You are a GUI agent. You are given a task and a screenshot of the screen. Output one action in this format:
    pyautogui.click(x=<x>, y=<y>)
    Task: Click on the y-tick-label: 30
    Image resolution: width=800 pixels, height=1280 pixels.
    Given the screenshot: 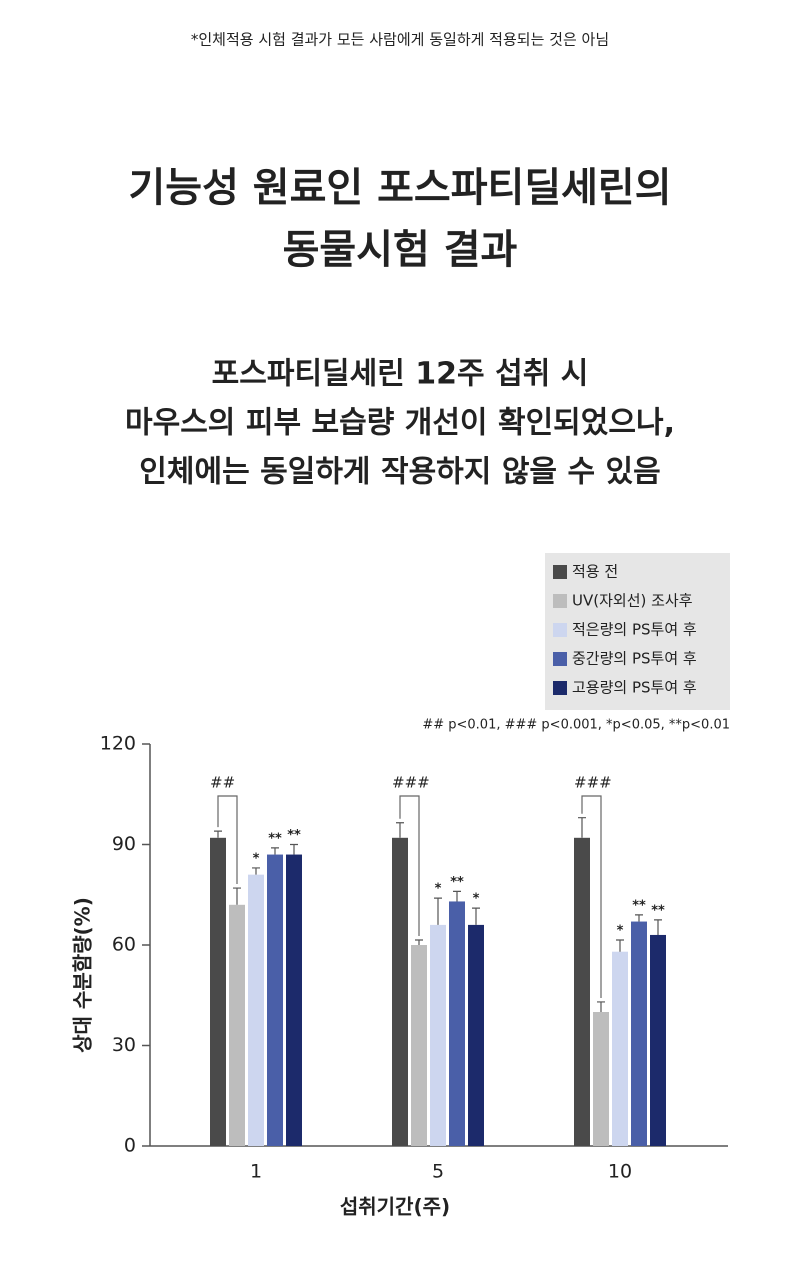 What is the action you would take?
    pyautogui.click(x=124, y=1045)
    